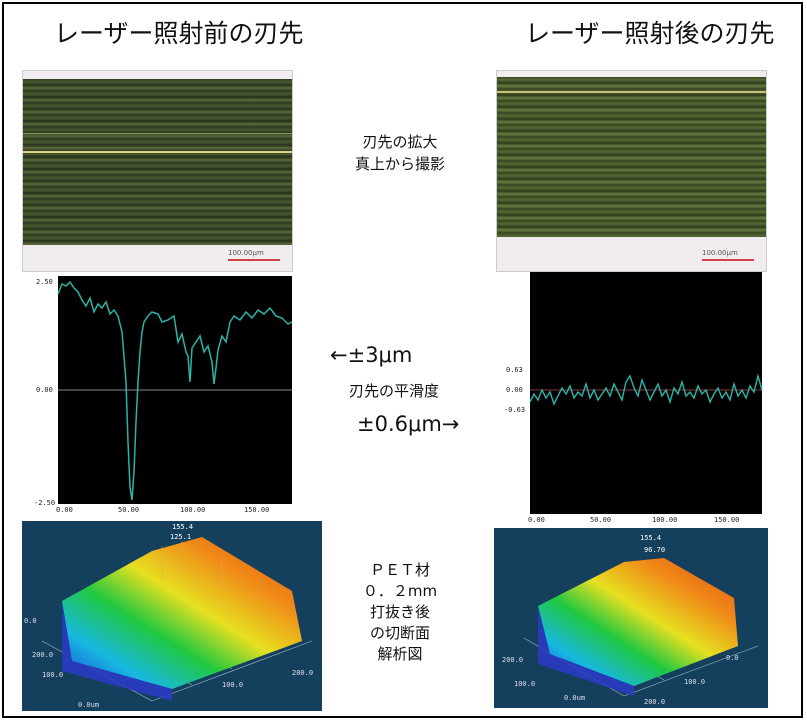 Image resolution: width=807 pixels, height=721 pixels. Describe the element at coordinates (160, 394) in the screenshot. I see `left-profile-plot: 2.50 0.00 -2.50 0.00 50.00 100.00 150.00` at that location.